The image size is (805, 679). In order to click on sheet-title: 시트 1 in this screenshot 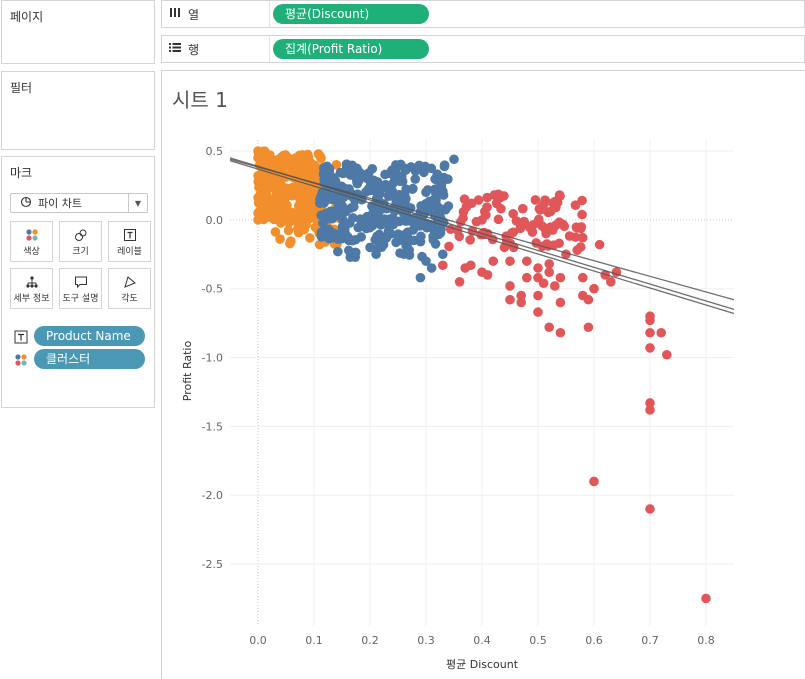, I will do `click(200, 100)`.